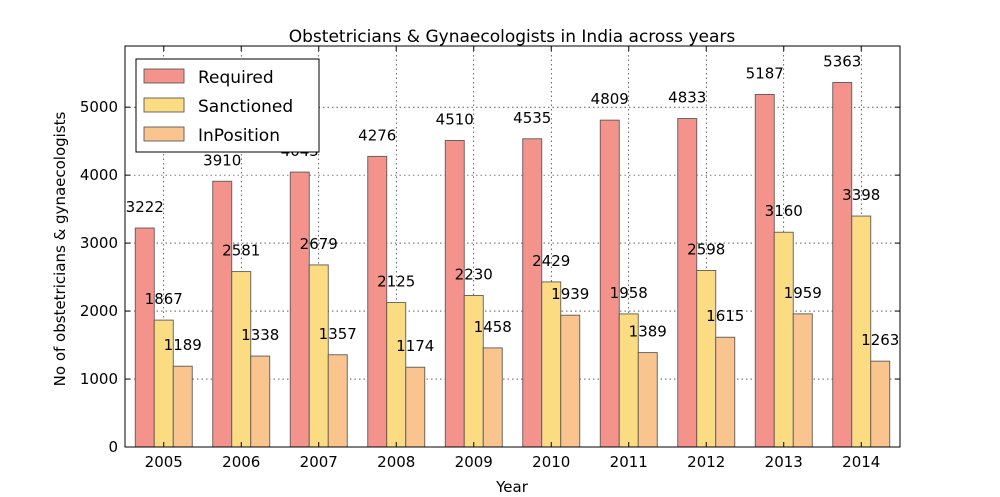 This screenshot has width=1000, height=497. Describe the element at coordinates (474, 274) in the screenshot. I see `data-label-sanctioned: 2230` at that location.